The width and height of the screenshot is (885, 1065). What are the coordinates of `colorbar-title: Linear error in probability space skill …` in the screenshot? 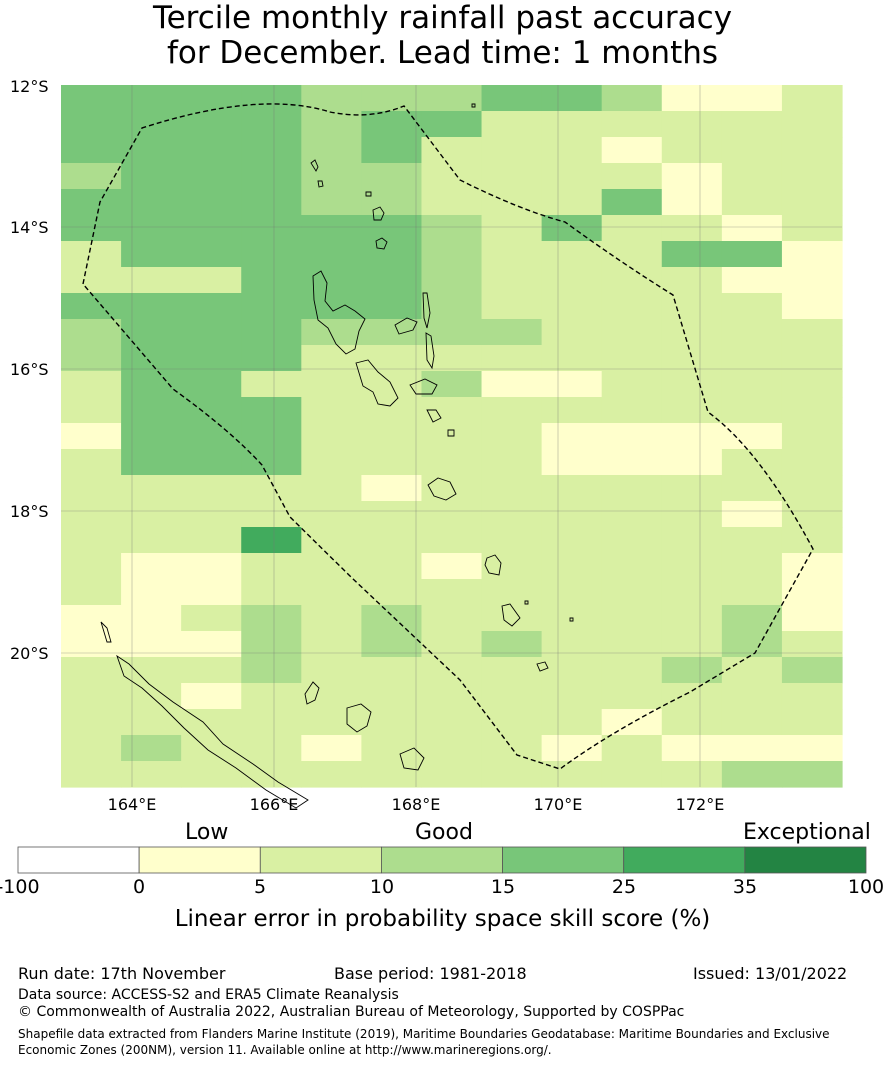 It's located at (442, 919).